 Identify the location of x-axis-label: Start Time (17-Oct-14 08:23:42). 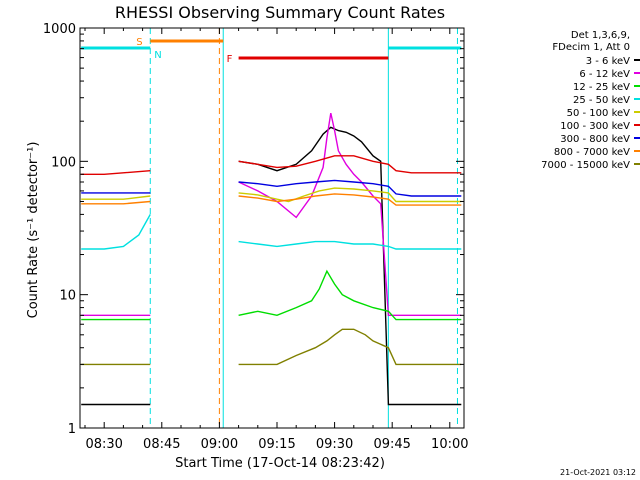
(280, 463).